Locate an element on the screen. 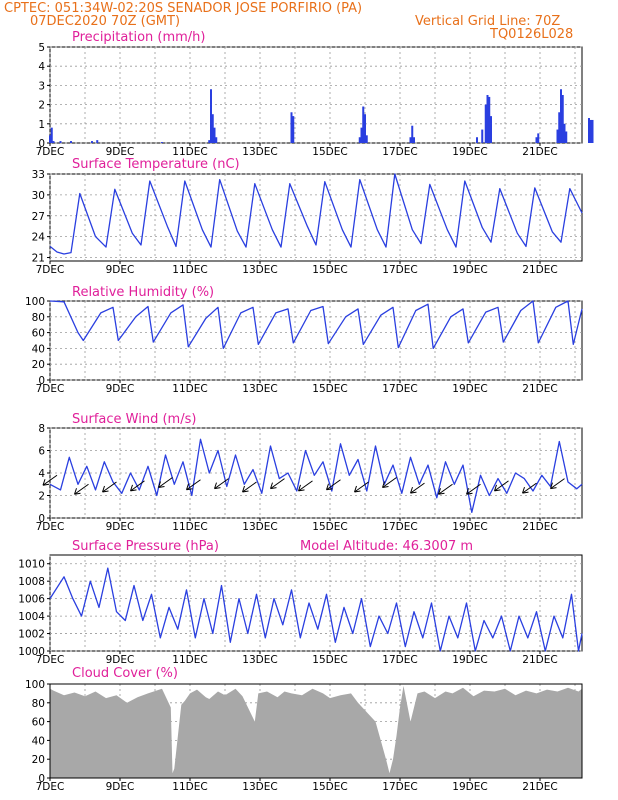 The image size is (618, 800). rh-xtick-label: 21DEC is located at coordinates (539, 389).